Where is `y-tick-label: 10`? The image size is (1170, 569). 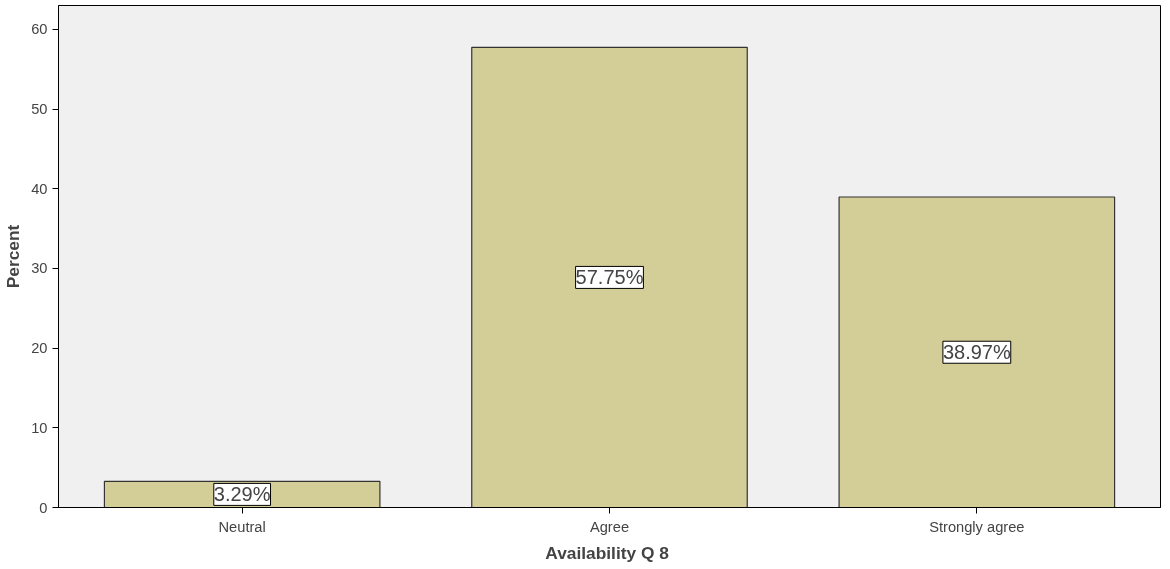 y-tick-label: 10 is located at coordinates (39, 427).